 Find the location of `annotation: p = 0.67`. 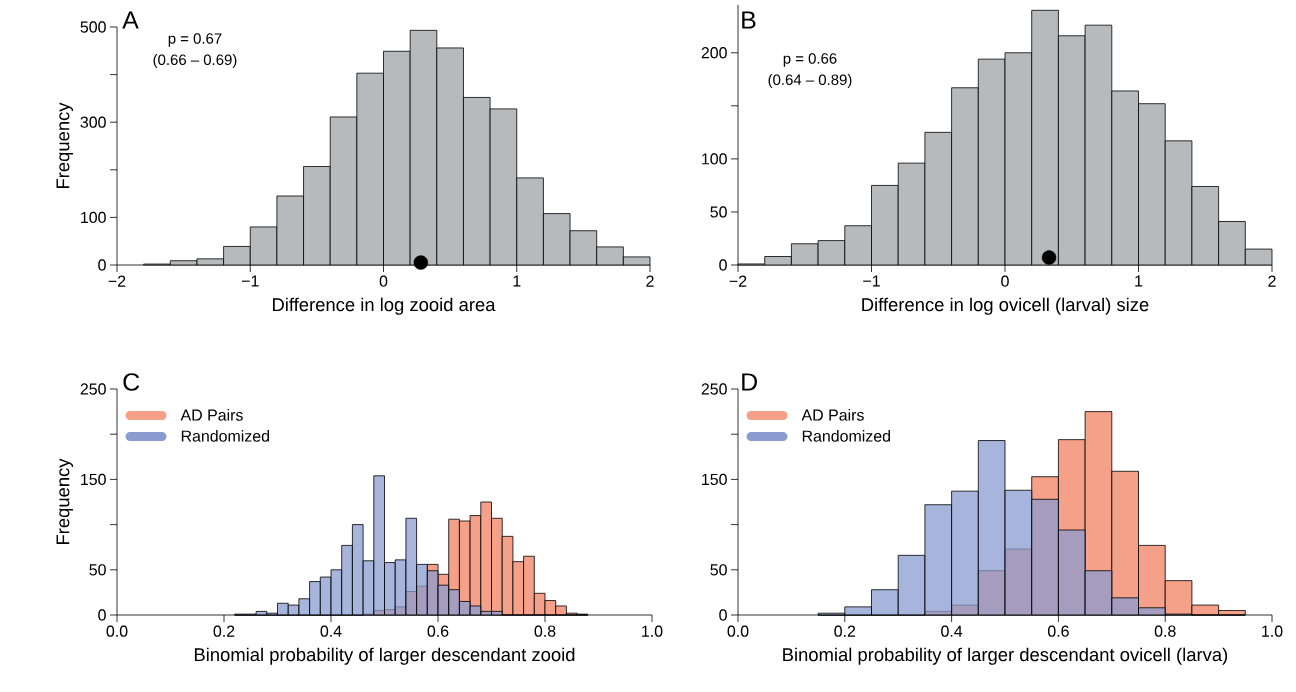

annotation: p = 0.67 is located at coordinates (195, 40).